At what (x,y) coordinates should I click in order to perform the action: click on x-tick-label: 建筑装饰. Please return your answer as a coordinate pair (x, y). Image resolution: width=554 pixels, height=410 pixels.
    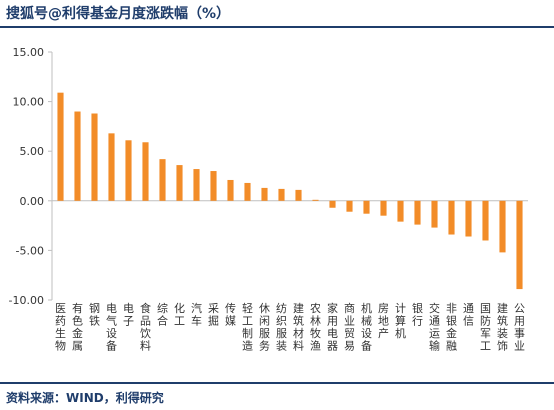
    Looking at the image, I should click on (502, 327).